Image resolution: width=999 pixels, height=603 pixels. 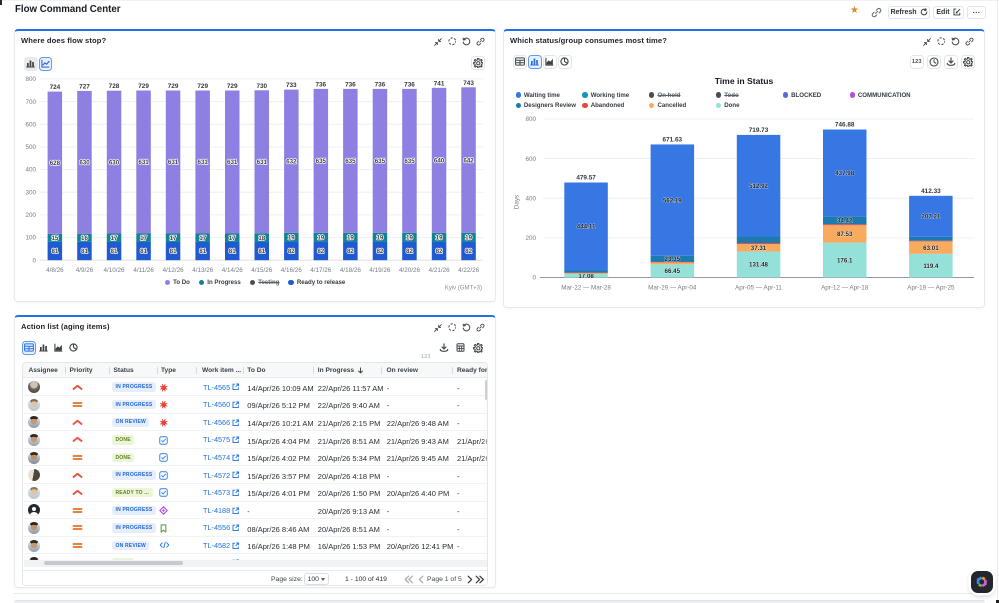 What do you see at coordinates (261, 86) in the screenshot?
I see `svg-text: 730` at bounding box center [261, 86].